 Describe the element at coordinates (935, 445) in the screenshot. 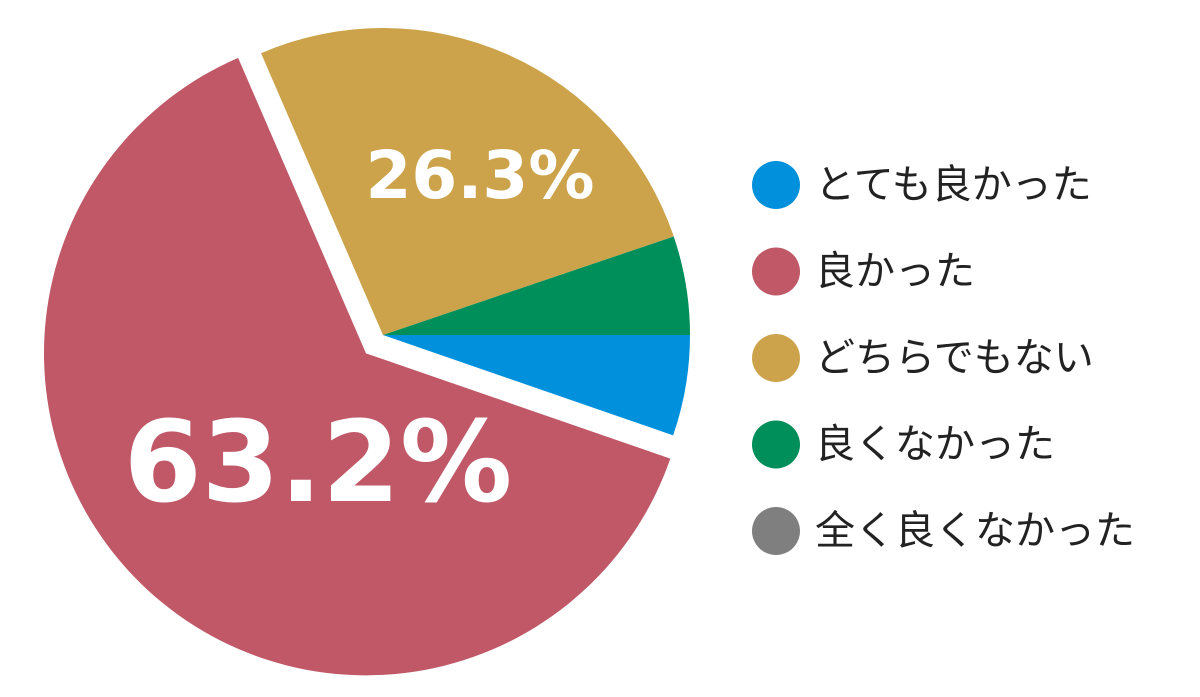

I see `legend-label: 良くなかった` at that location.